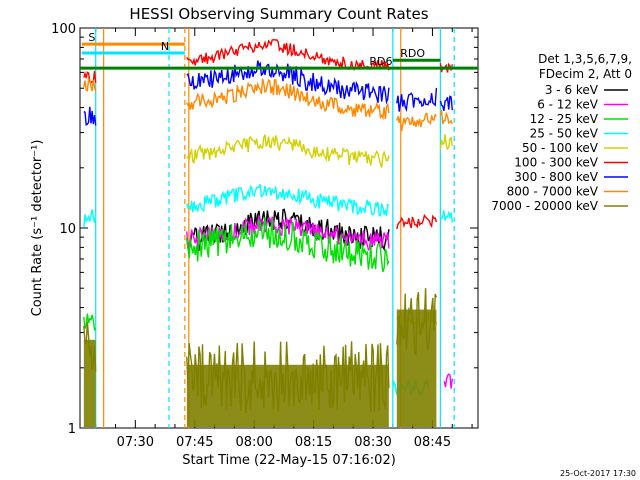 The image size is (640, 480). What do you see at coordinates (194, 442) in the screenshot?
I see `x-tick-label: 07:45` at bounding box center [194, 442].